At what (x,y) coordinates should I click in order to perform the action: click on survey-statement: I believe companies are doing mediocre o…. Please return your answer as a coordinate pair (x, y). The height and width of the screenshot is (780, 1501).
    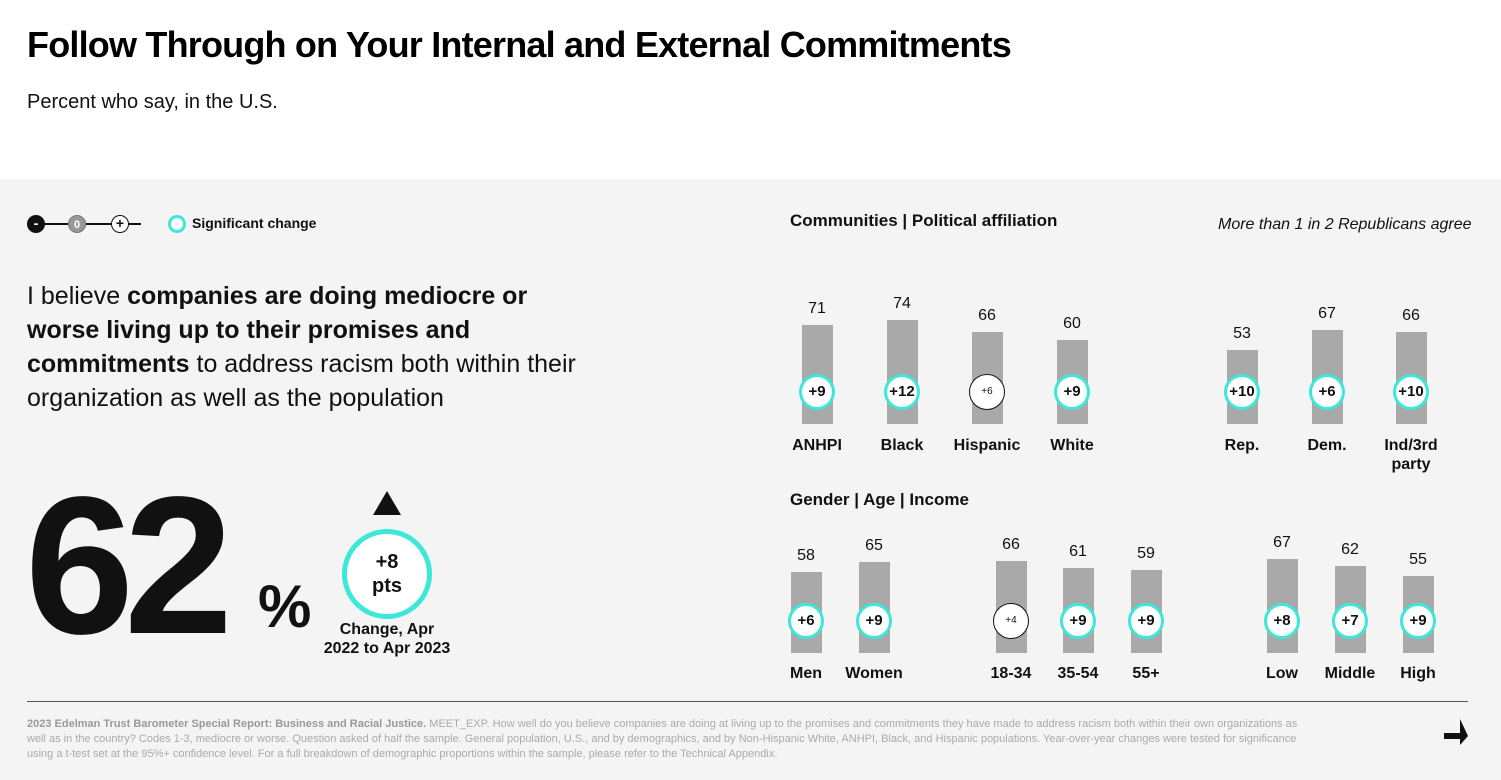
    Looking at the image, I should click on (307, 347).